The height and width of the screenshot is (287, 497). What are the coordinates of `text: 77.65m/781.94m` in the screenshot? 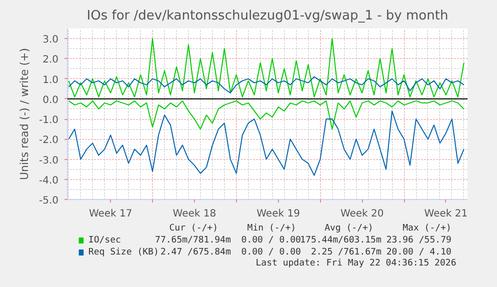 It's located at (193, 241).